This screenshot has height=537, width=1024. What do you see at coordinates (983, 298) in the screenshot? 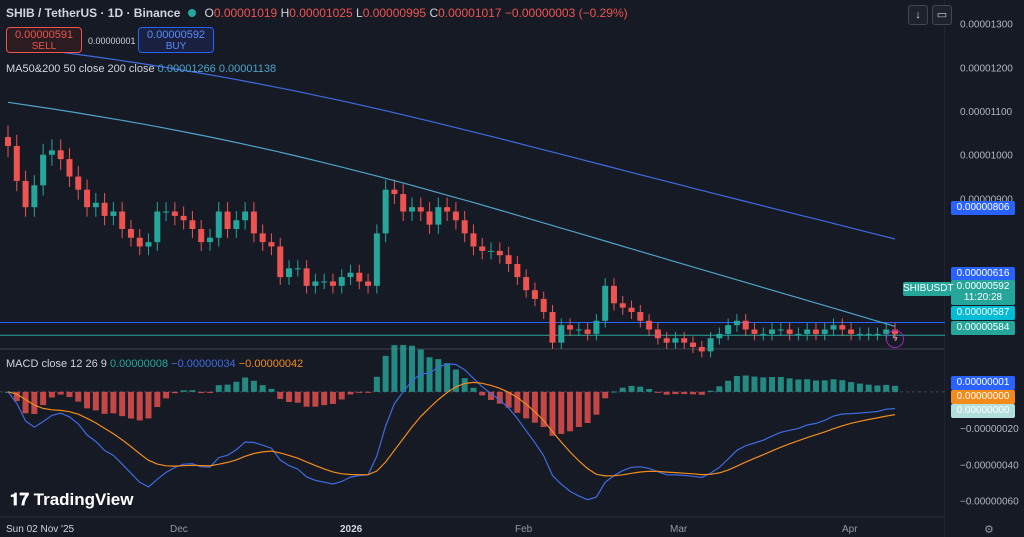
I see `price-tag: 11:20:28` at bounding box center [983, 298].